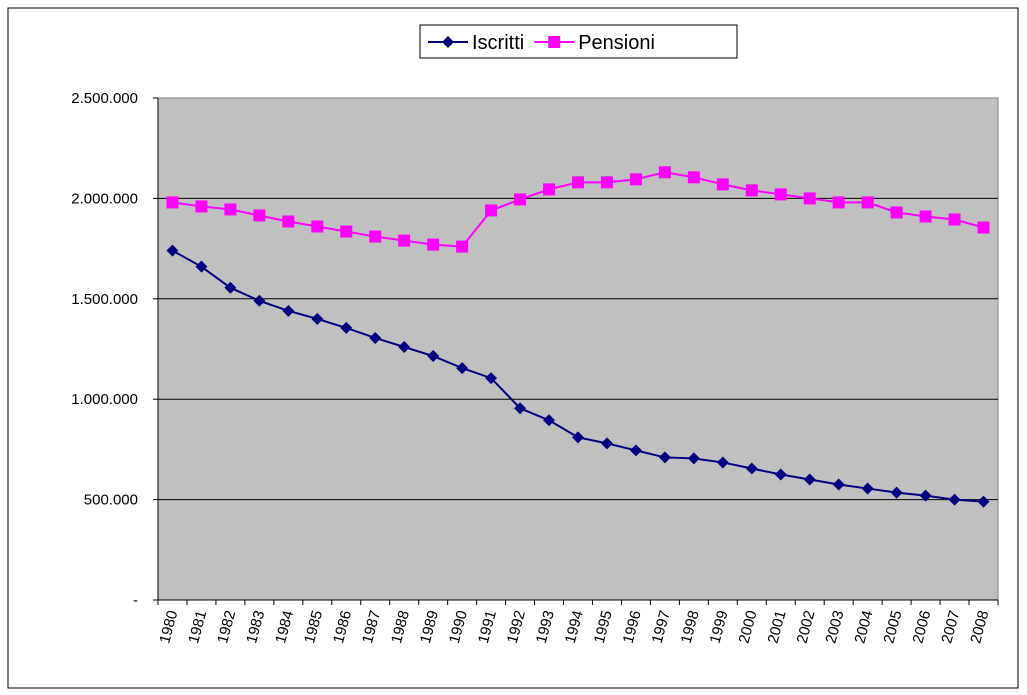 This screenshot has height=695, width=1027. Describe the element at coordinates (498, 43) in the screenshot. I see `legend-label: Iscritti` at that location.